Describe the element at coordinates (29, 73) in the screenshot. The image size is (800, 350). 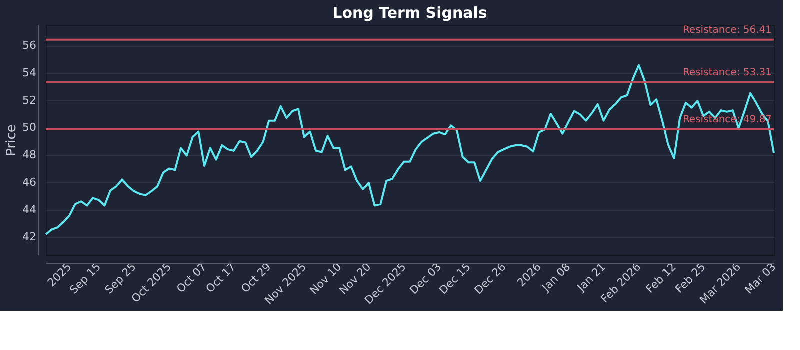
I see `y-tick-label: 54` at that location.